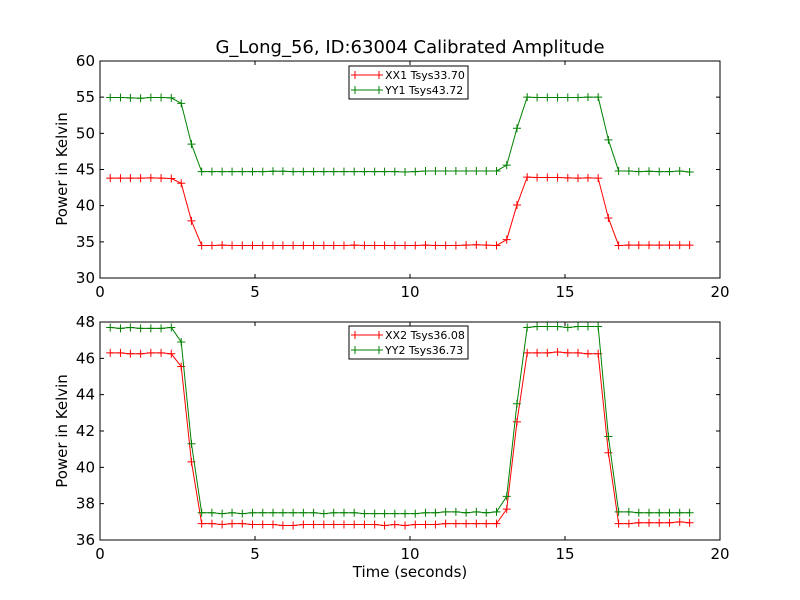 Image resolution: width=800 pixels, height=600 pixels. What do you see at coordinates (425, 335) in the screenshot?
I see `legend-label: XX2 Tsys36.08` at bounding box center [425, 335].